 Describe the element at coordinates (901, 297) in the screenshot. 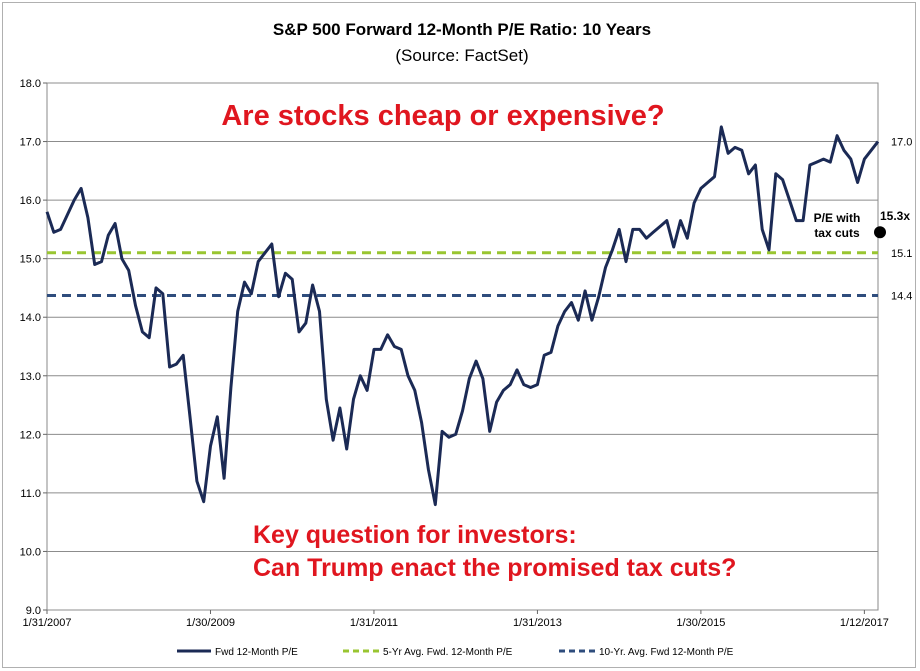

I see `ten-year-value-label: 14.4` at that location.